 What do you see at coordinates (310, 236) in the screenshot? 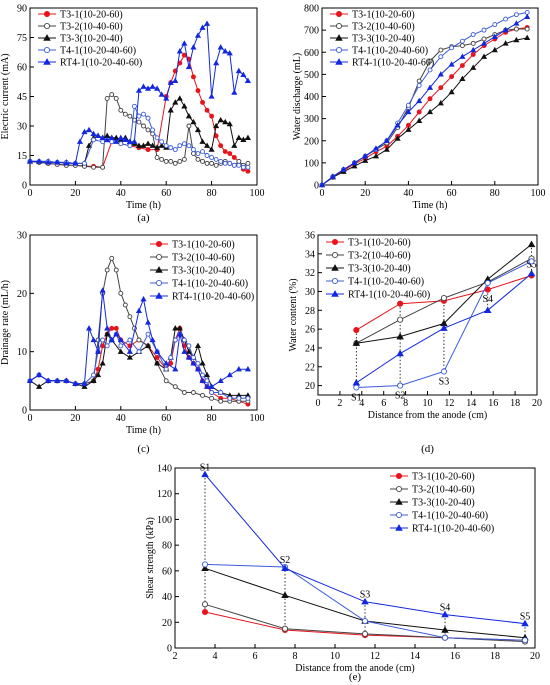
I see `y-tick-label: 36` at bounding box center [310, 236].